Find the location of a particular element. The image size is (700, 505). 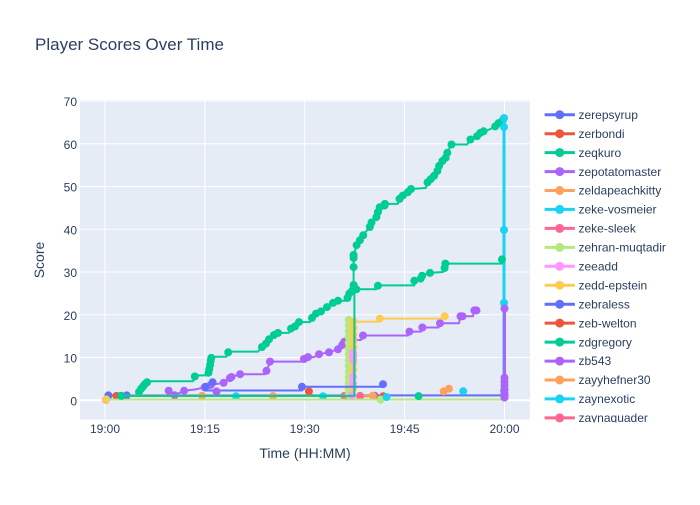

svg-text: zaynaquader is located at coordinates (613, 418).